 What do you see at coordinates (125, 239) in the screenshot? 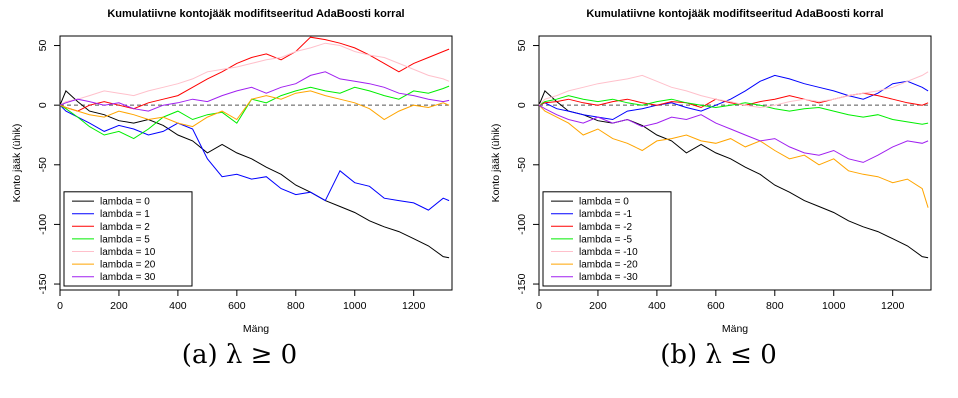
I see `legend-label: lambda = 5` at bounding box center [125, 239].